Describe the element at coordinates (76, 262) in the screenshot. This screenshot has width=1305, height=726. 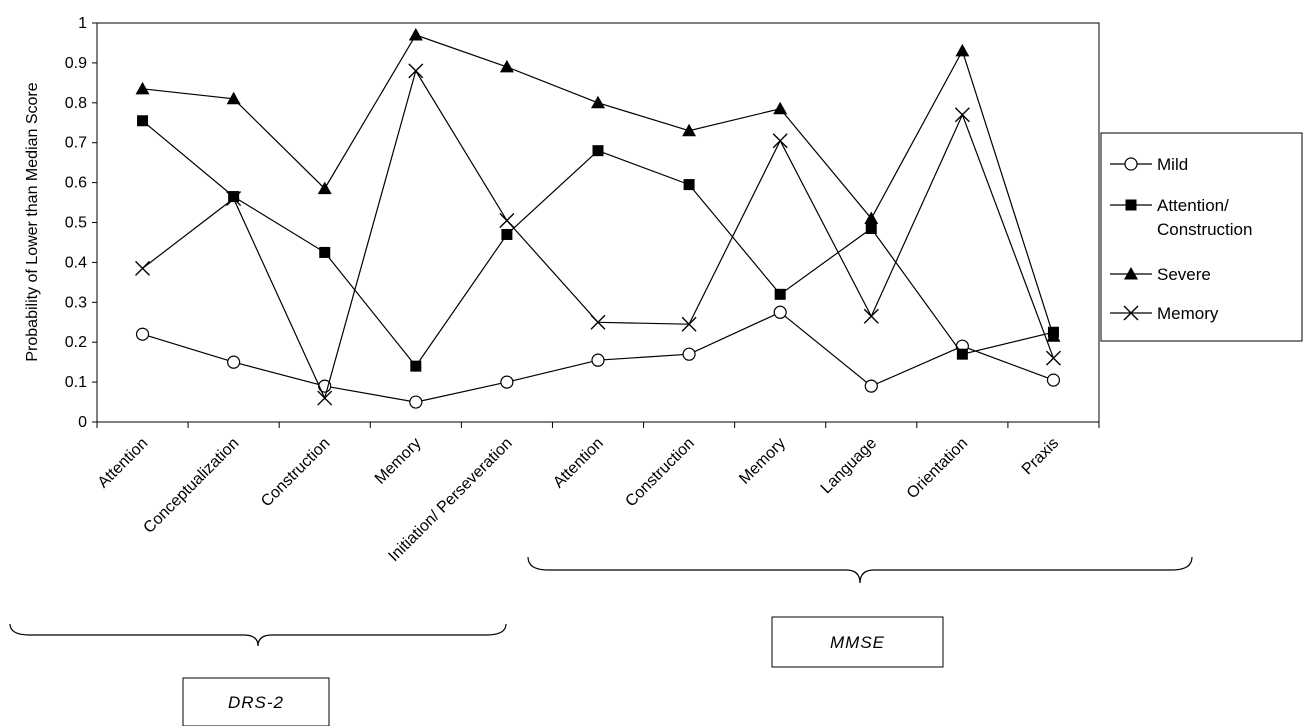
I see `y-tick-label: 0.4` at that location.